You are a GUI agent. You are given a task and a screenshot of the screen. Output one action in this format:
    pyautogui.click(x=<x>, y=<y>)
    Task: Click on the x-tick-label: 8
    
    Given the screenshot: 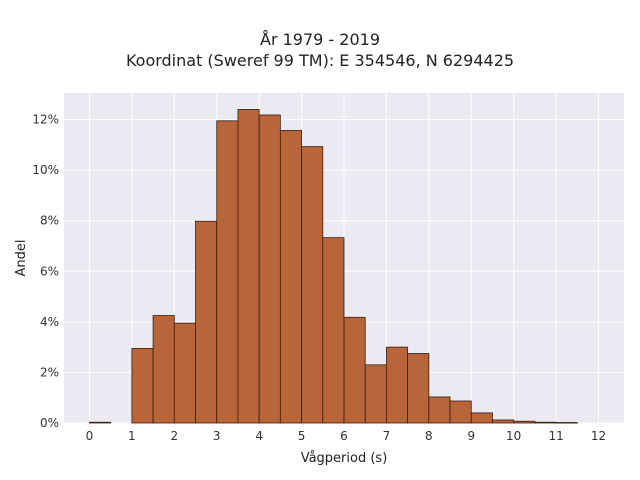 What is the action you would take?
    pyautogui.click(x=429, y=436)
    